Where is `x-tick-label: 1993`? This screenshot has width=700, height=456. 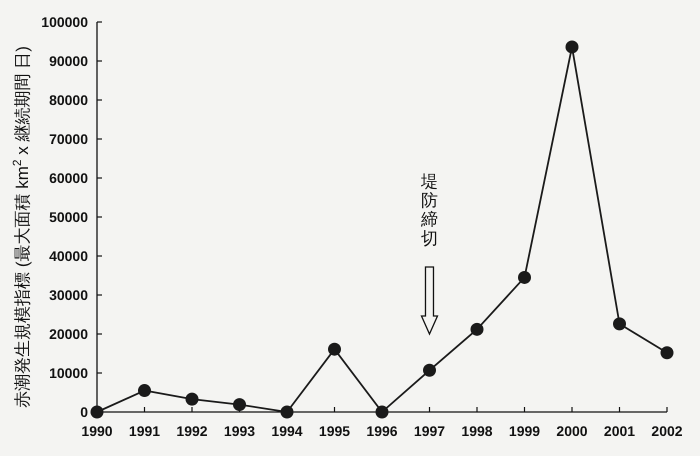
x-tick-label: 1993 is located at coordinates (240, 431).